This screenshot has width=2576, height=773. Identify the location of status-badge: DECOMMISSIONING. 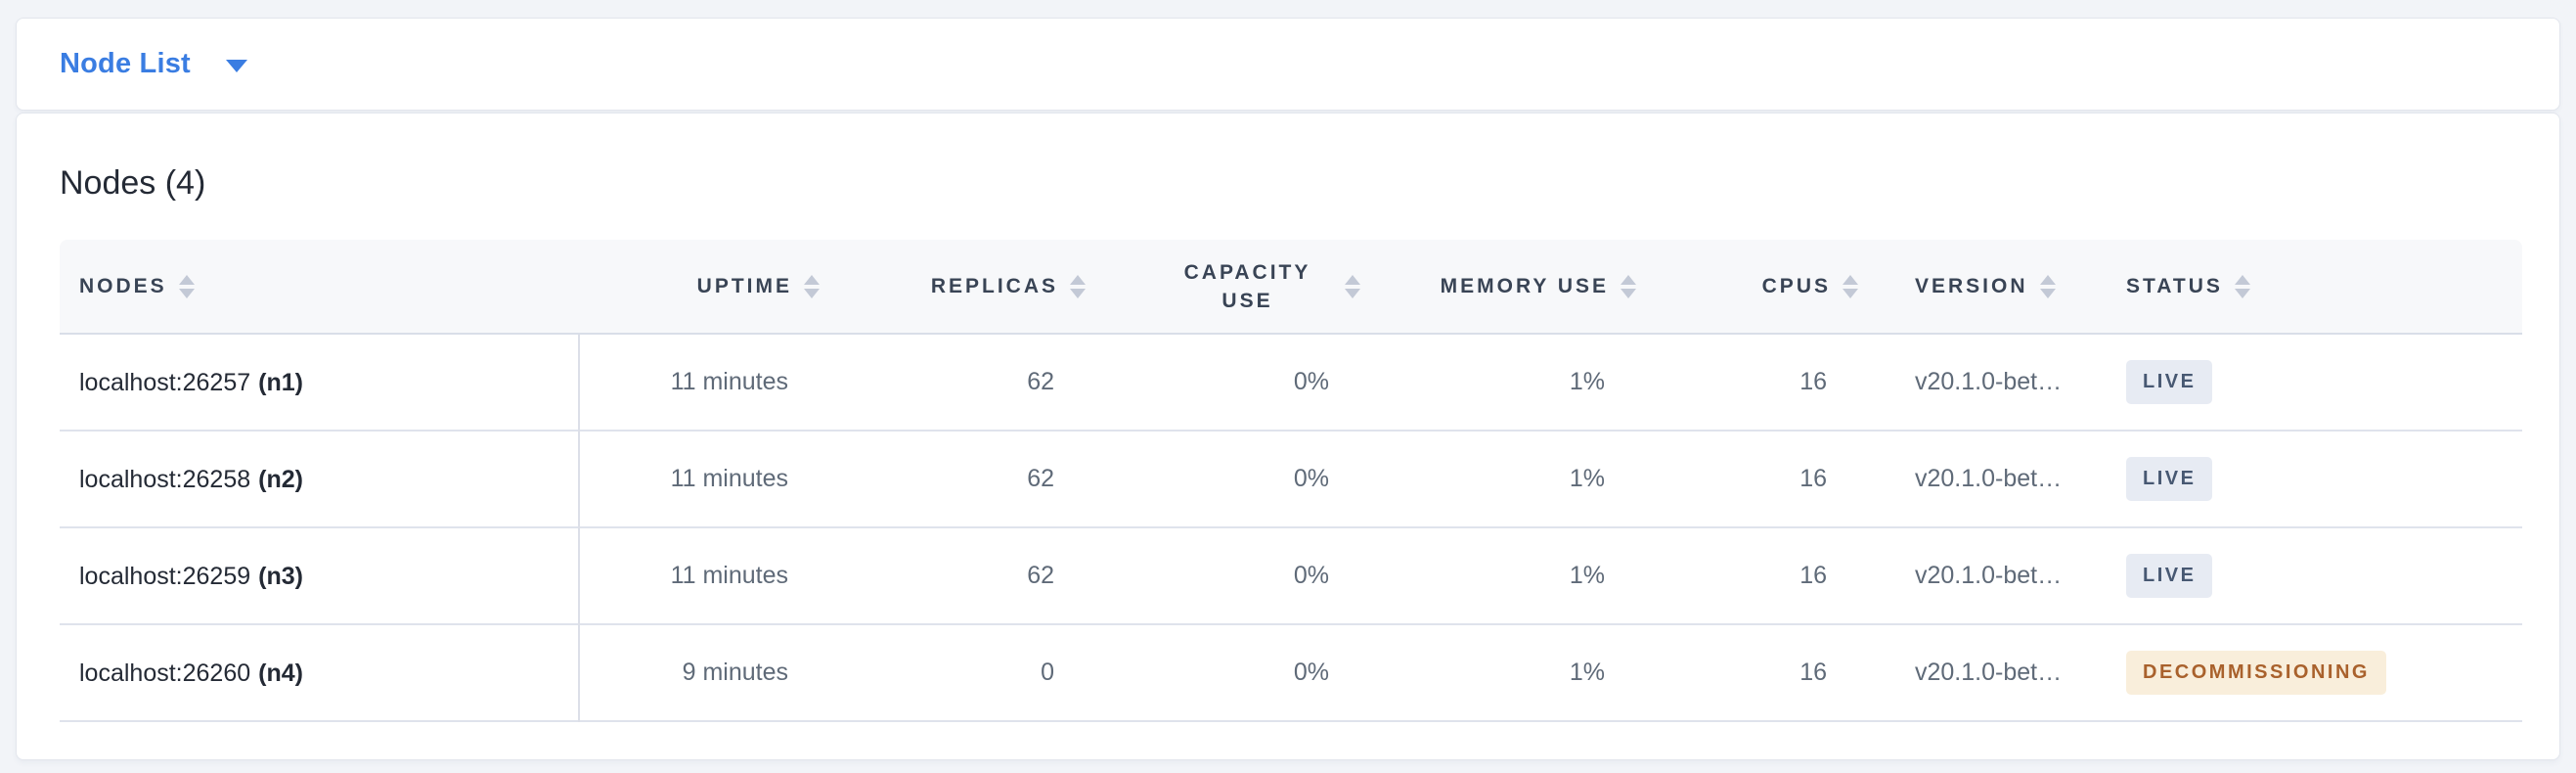
(2256, 673).